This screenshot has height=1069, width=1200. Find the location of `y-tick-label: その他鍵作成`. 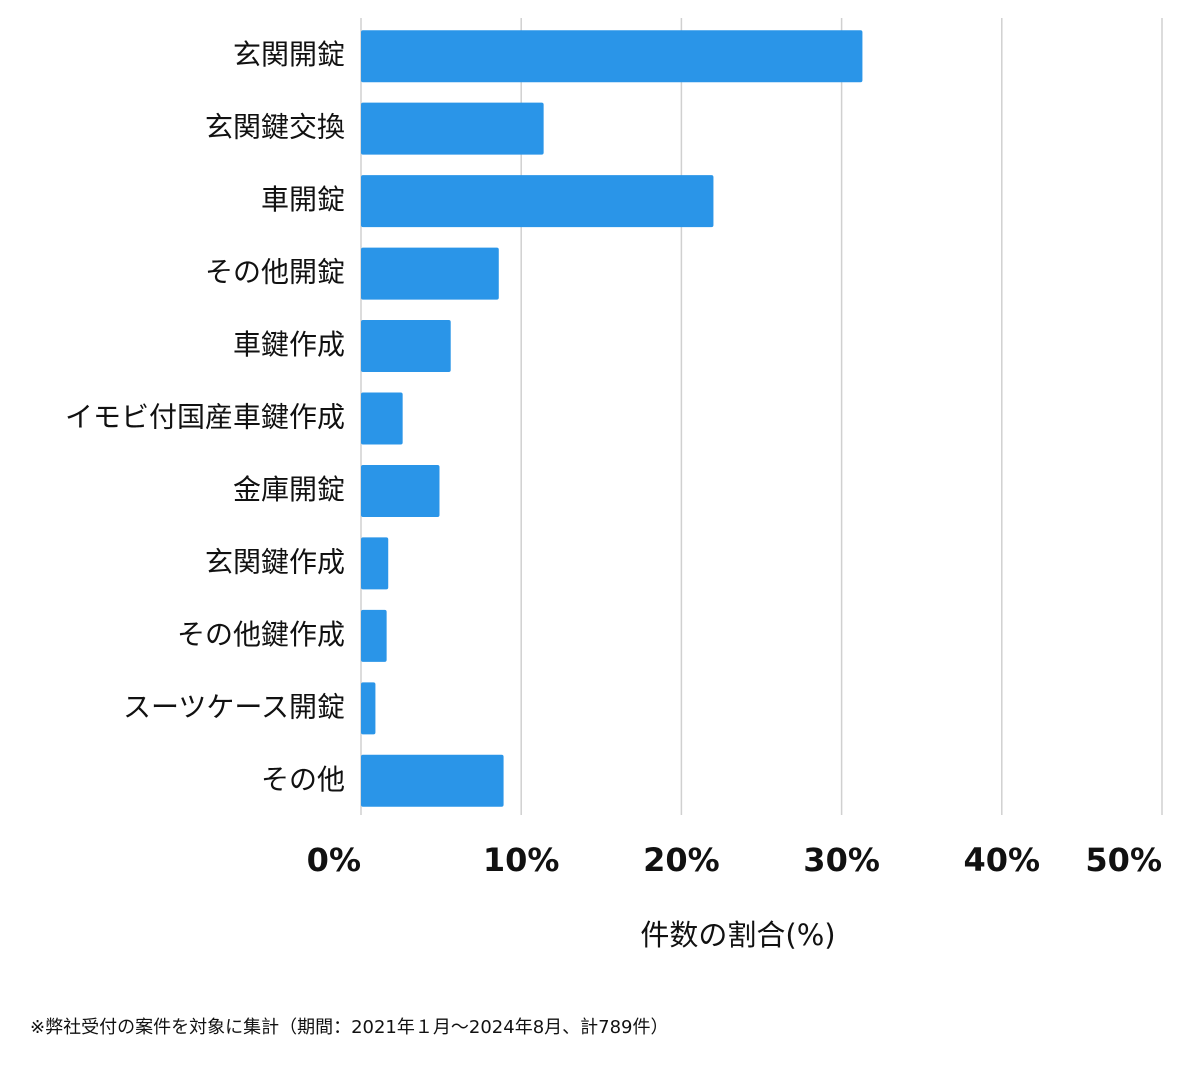

y-tick-label: その他鍵作成 is located at coordinates (261, 634).